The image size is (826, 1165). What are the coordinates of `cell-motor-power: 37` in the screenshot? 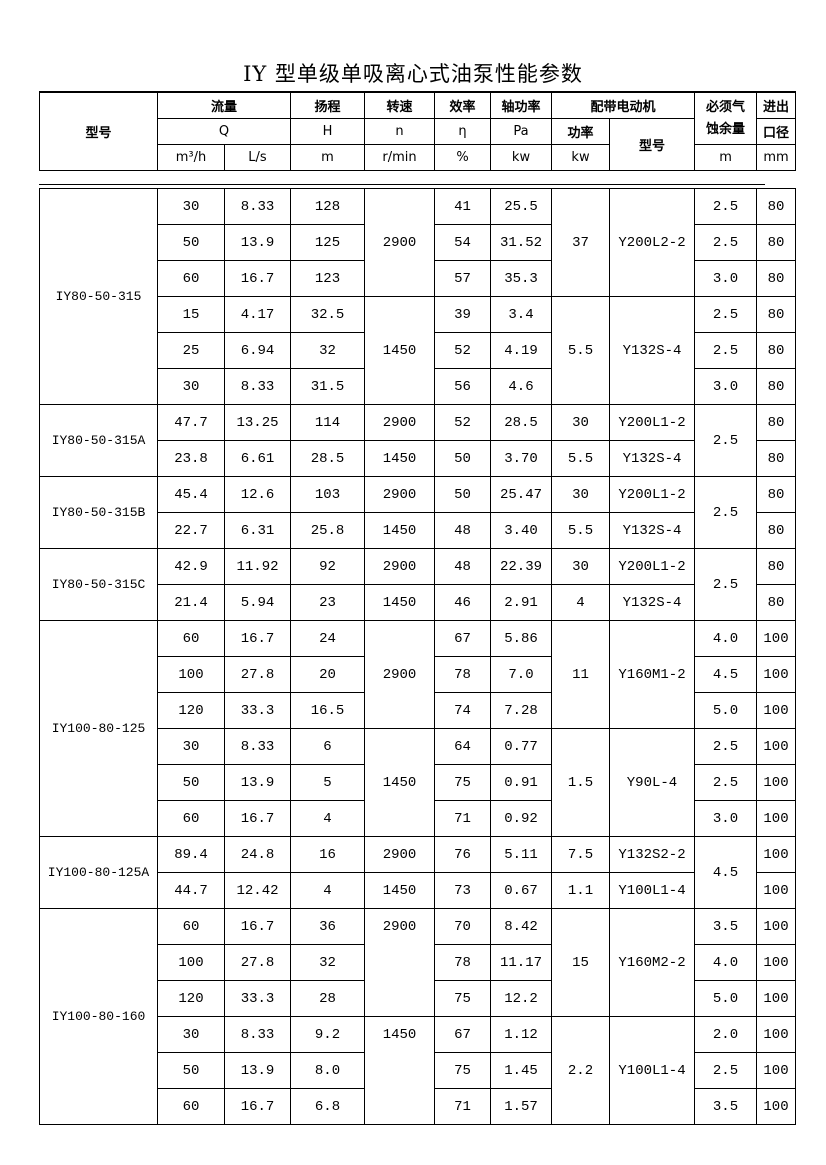 It's located at (580, 242).